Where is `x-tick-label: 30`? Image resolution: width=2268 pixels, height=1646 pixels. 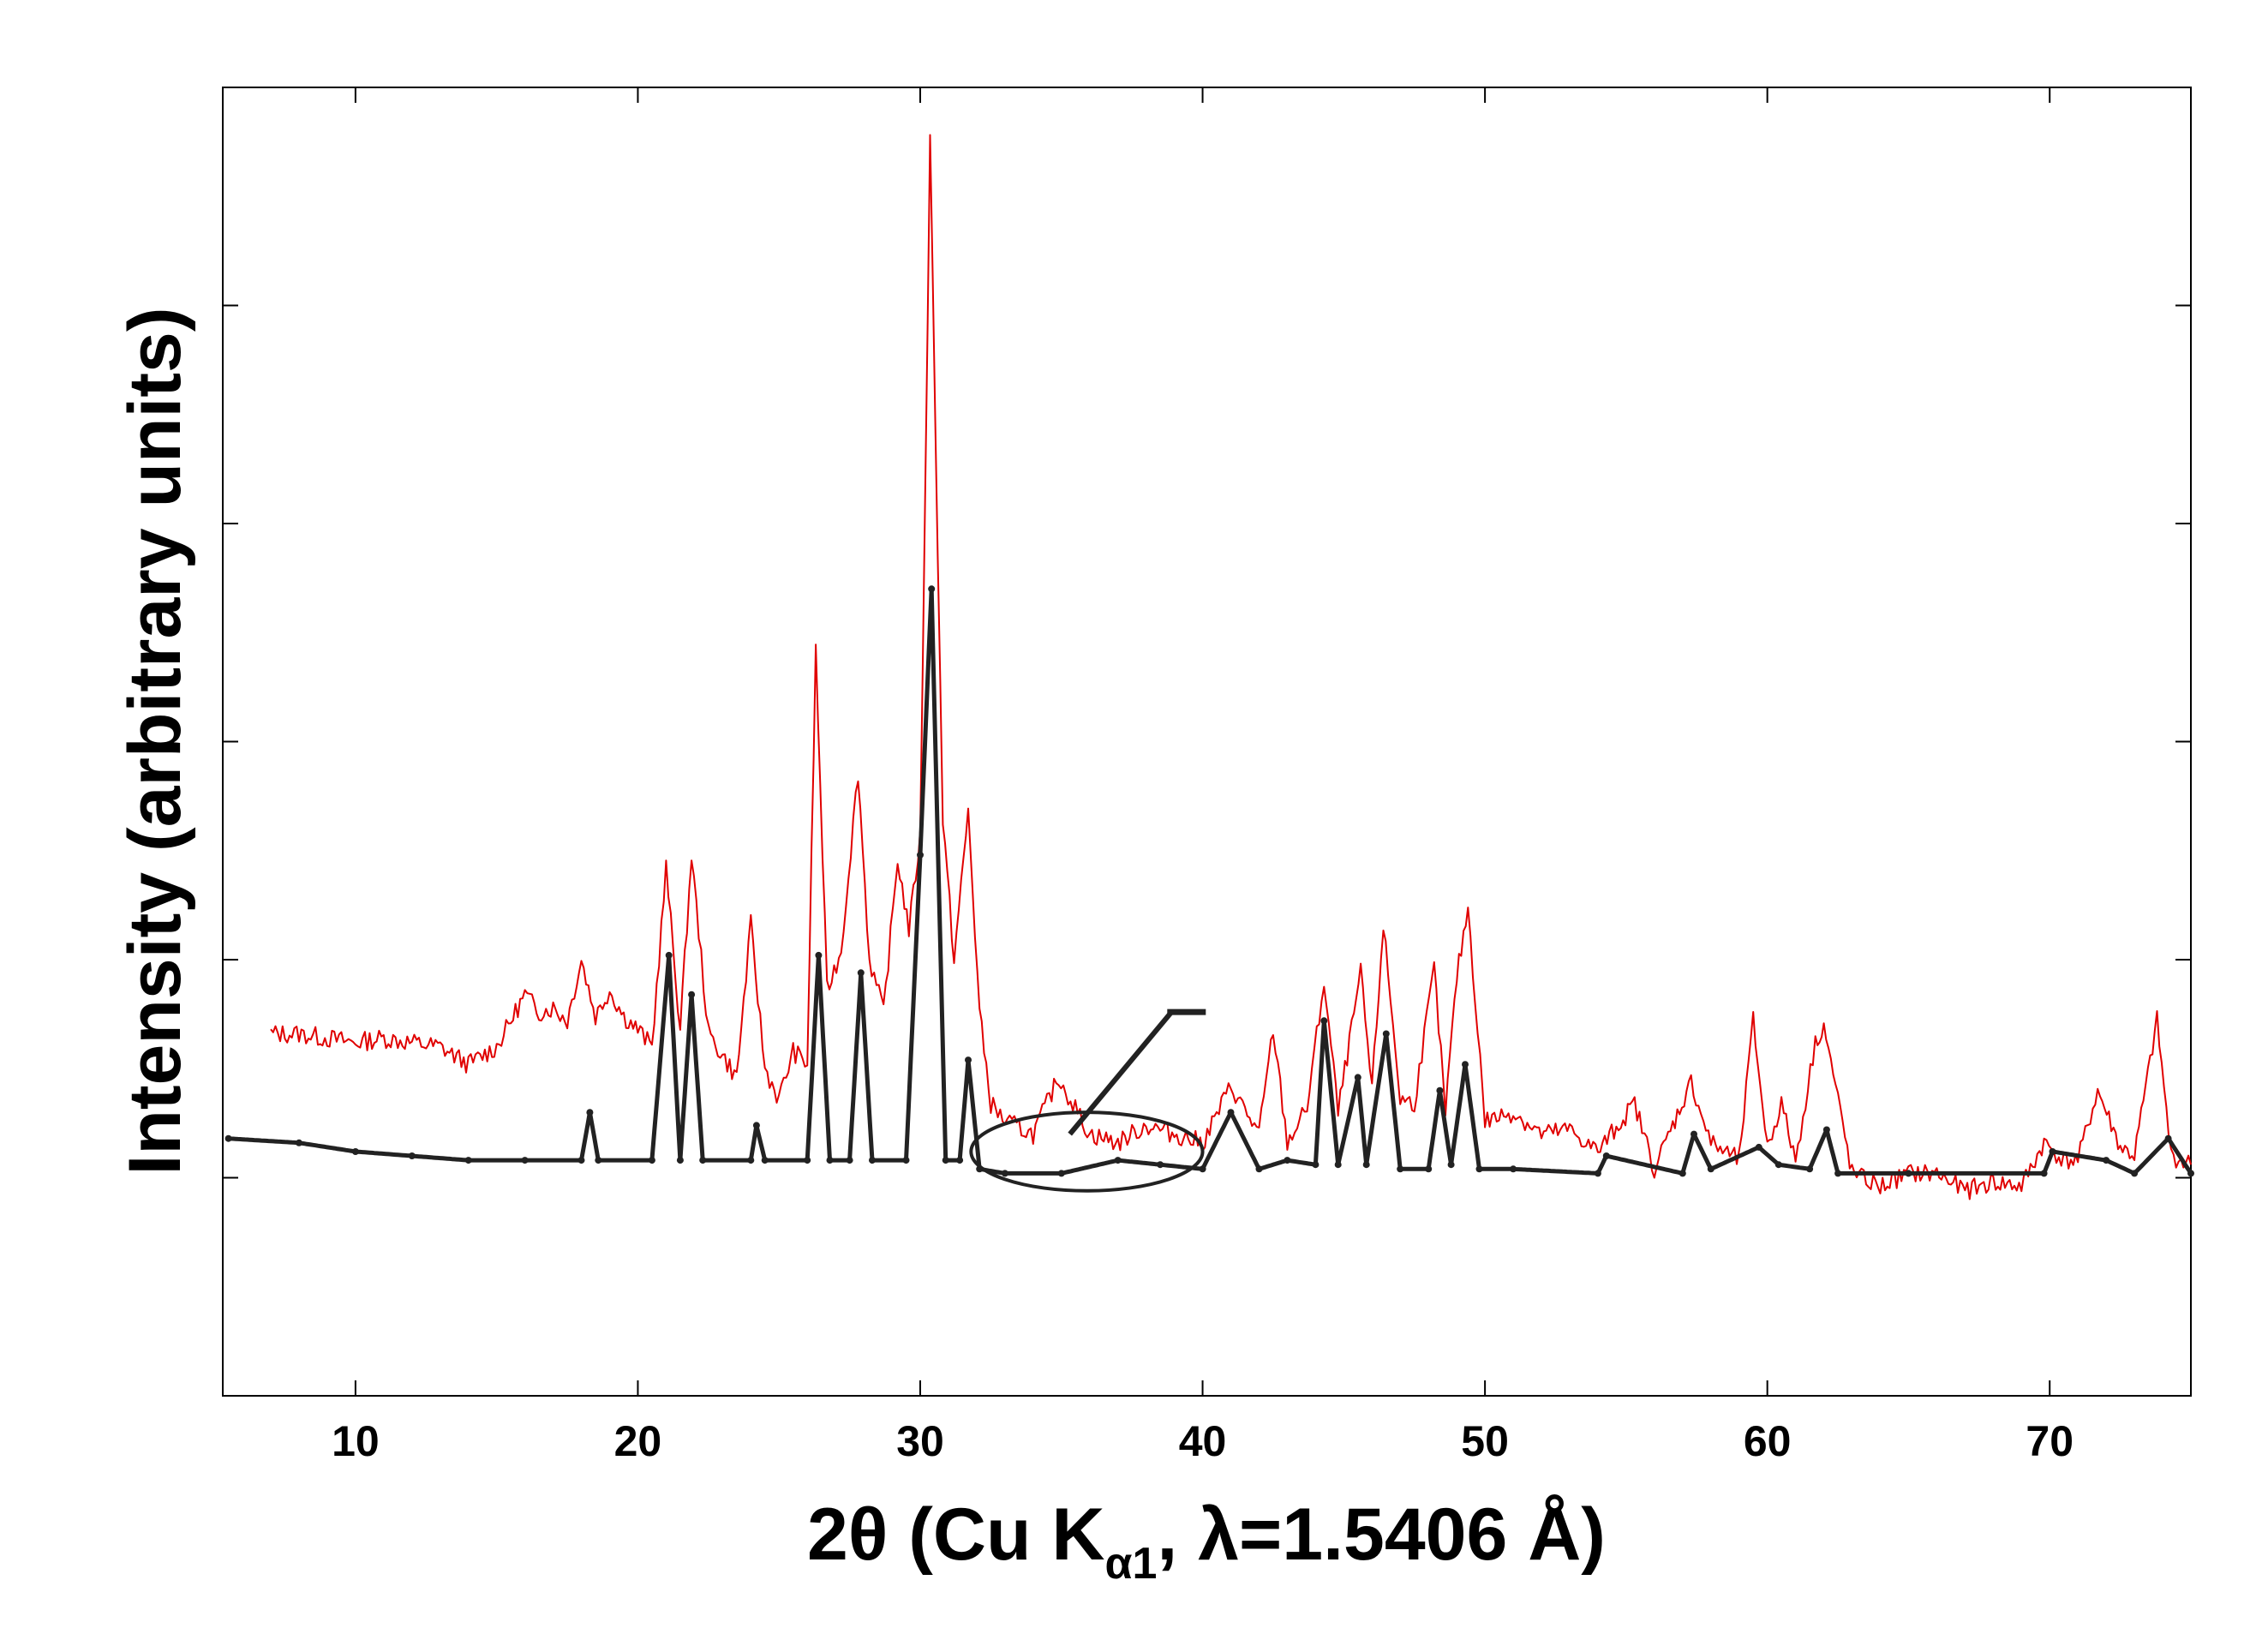
x-tick-label: 30 is located at coordinates (920, 1441).